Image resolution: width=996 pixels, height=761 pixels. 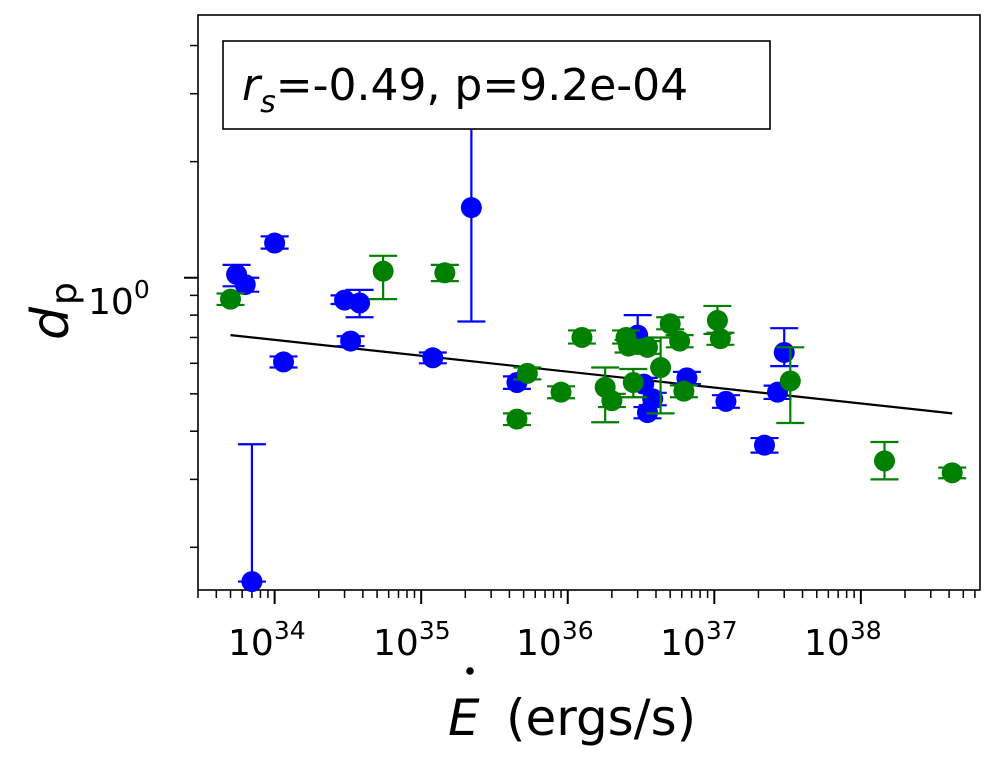 What do you see at coordinates (470, 671) in the screenshot?
I see `x-axis-dot` at bounding box center [470, 671].